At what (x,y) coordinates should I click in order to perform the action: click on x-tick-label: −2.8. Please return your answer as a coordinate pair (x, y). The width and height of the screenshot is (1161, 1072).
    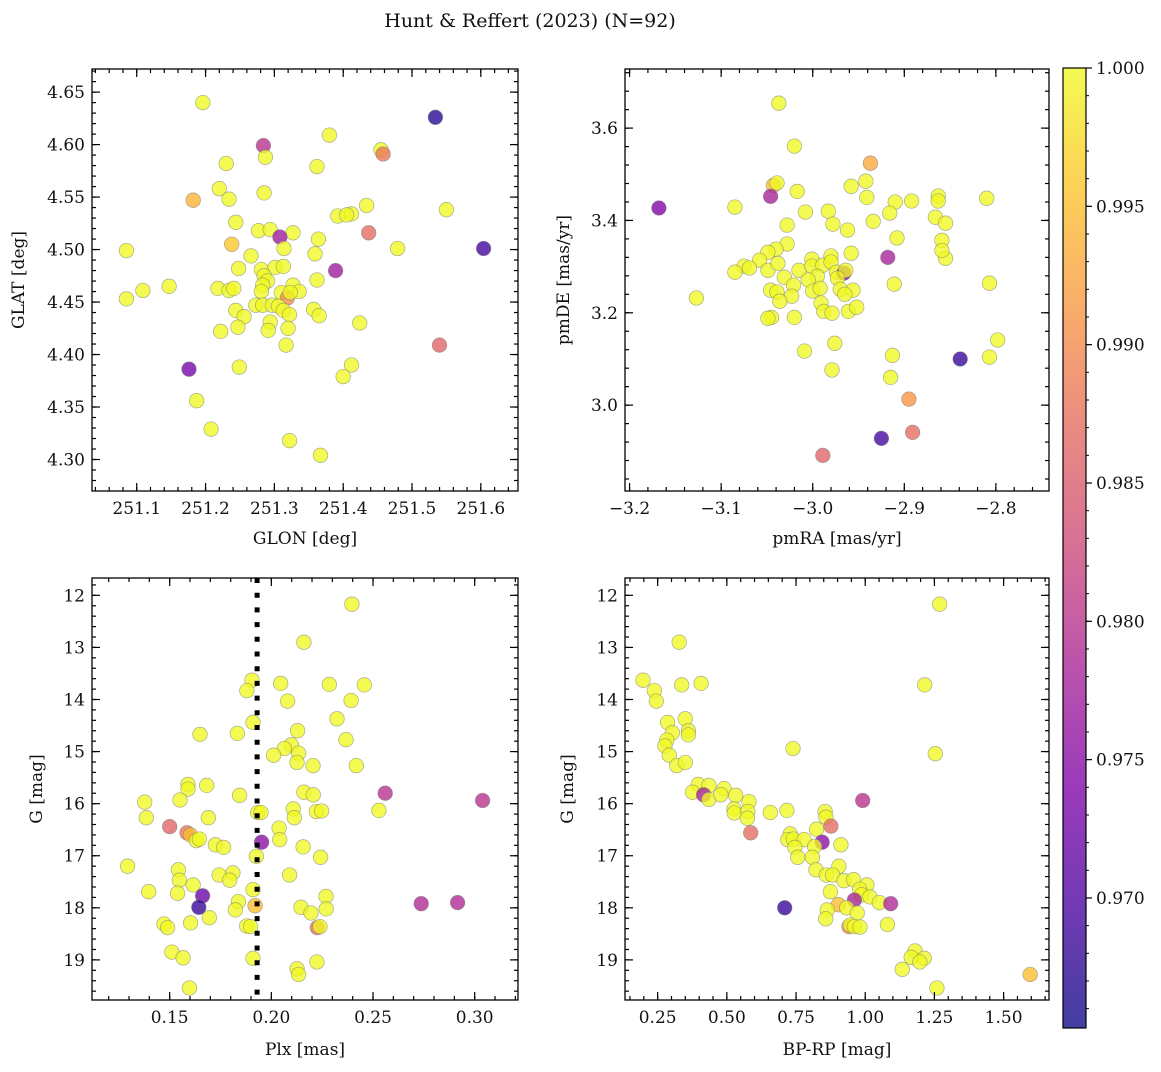
    Looking at the image, I should click on (995, 509).